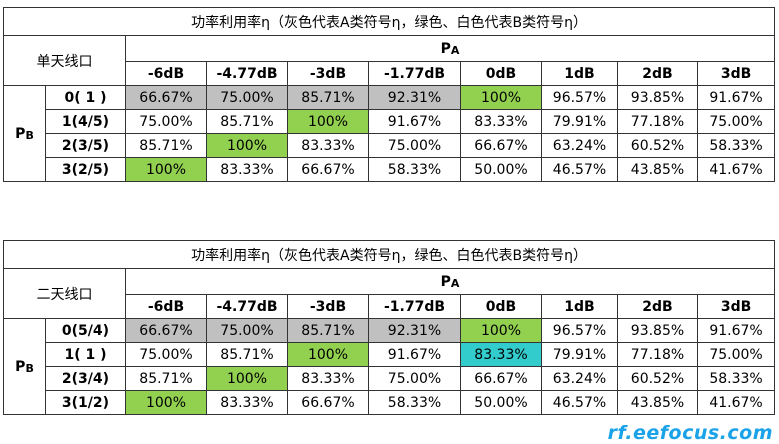 This screenshot has height=444, width=779. Describe the element at coordinates (657, 121) in the screenshot. I see `value-cell: 77.18%` at that location.